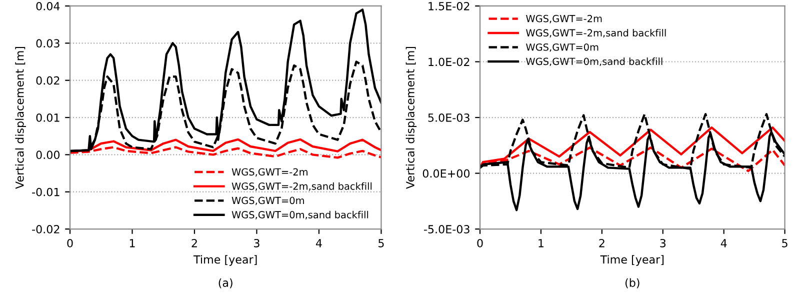 Image resolution: width=800 pixels, height=299 pixels. I want to click on y-tick-label: 0.02, so click(48, 80).